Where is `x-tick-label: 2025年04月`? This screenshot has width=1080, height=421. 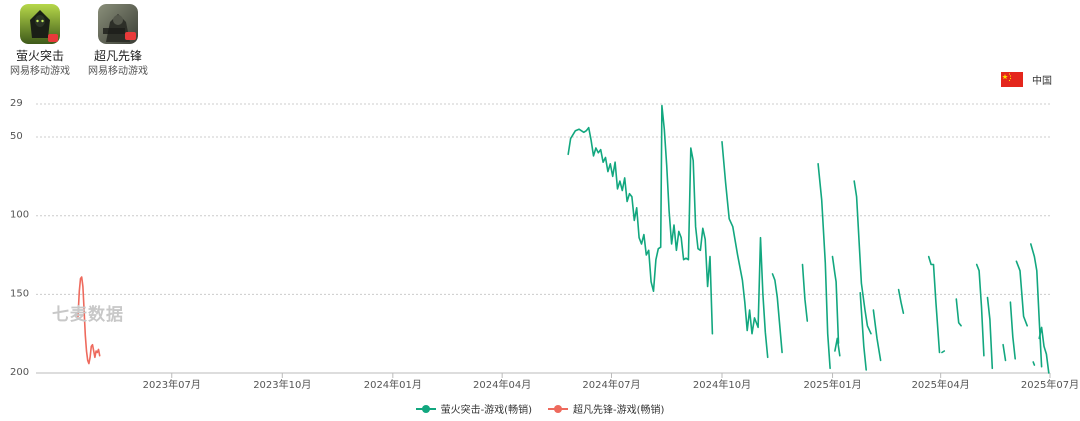
x-tick-label: 2025年04月 is located at coordinates (941, 384).